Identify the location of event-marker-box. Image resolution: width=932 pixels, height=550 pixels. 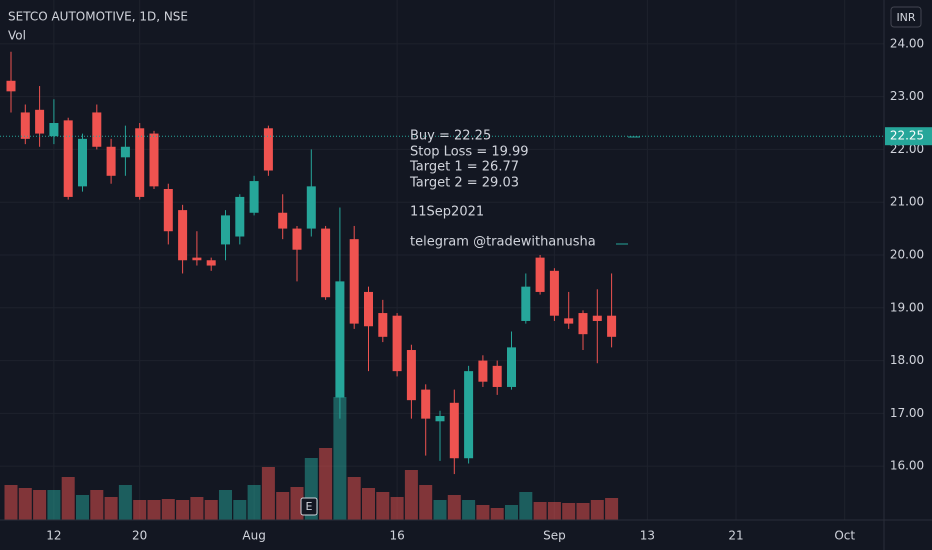
(309, 506).